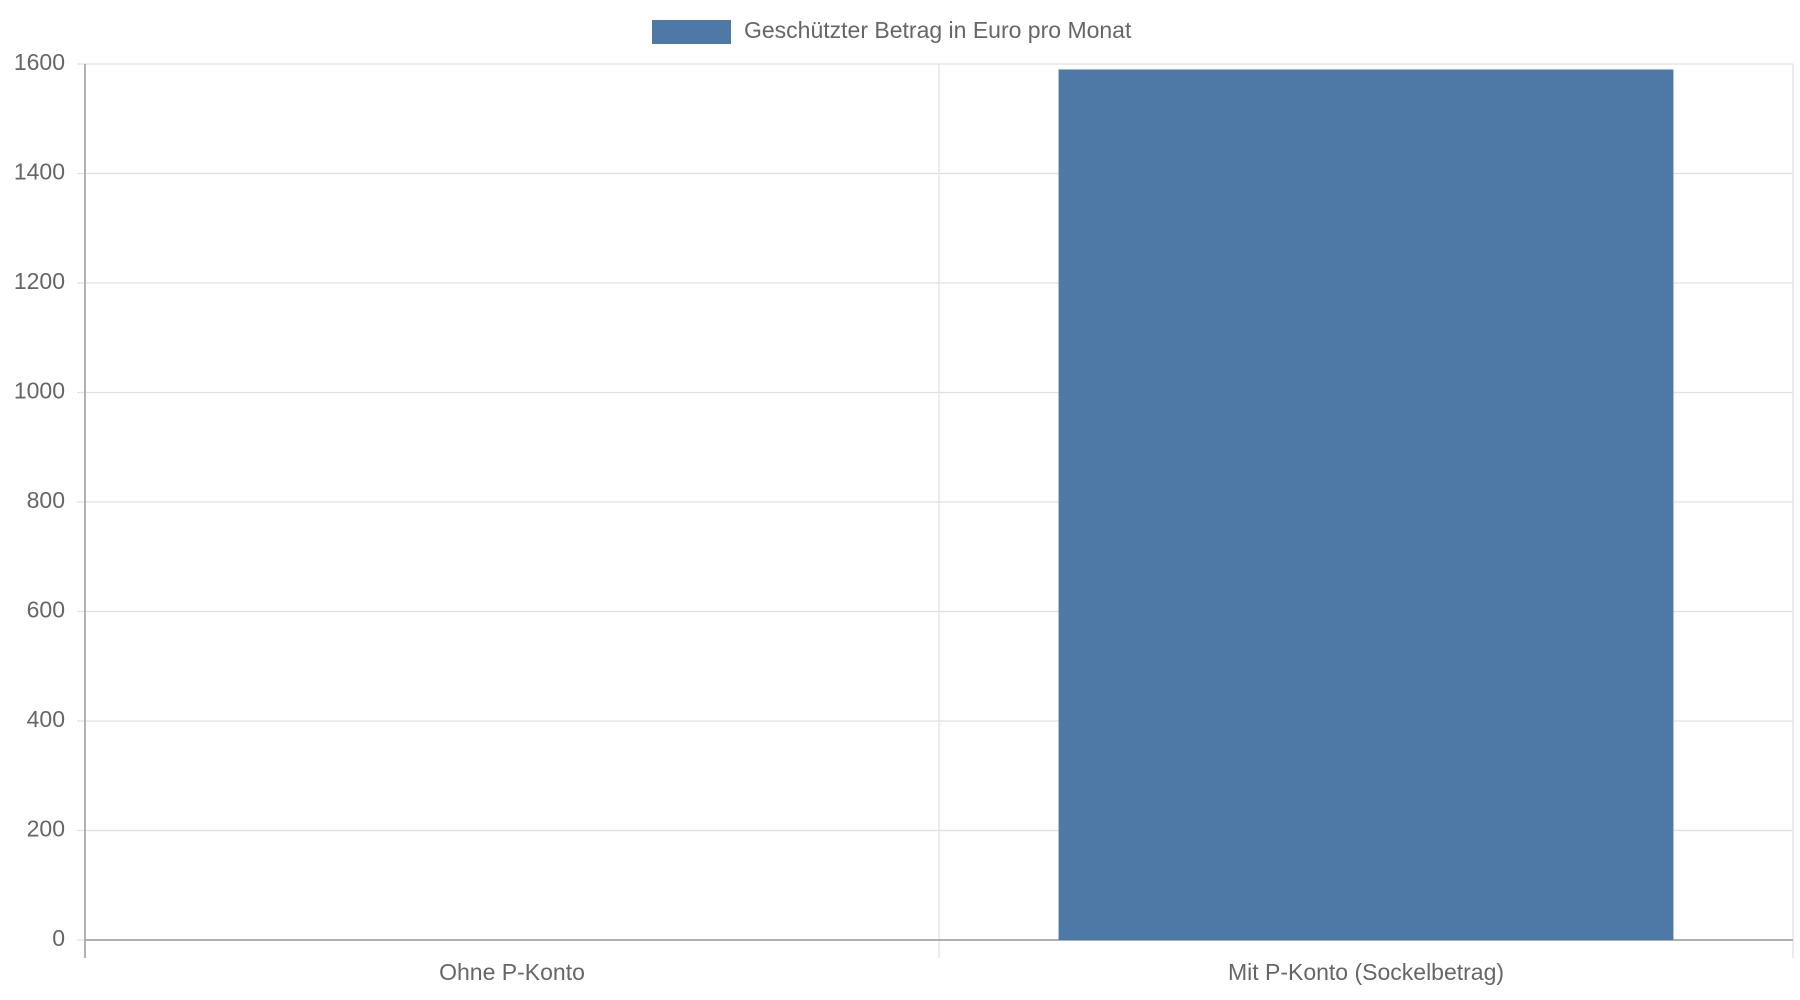 The width and height of the screenshot is (1800, 1000). Describe the element at coordinates (512, 972) in the screenshot. I see `x-tick-label: Ohne P-Konto` at that location.